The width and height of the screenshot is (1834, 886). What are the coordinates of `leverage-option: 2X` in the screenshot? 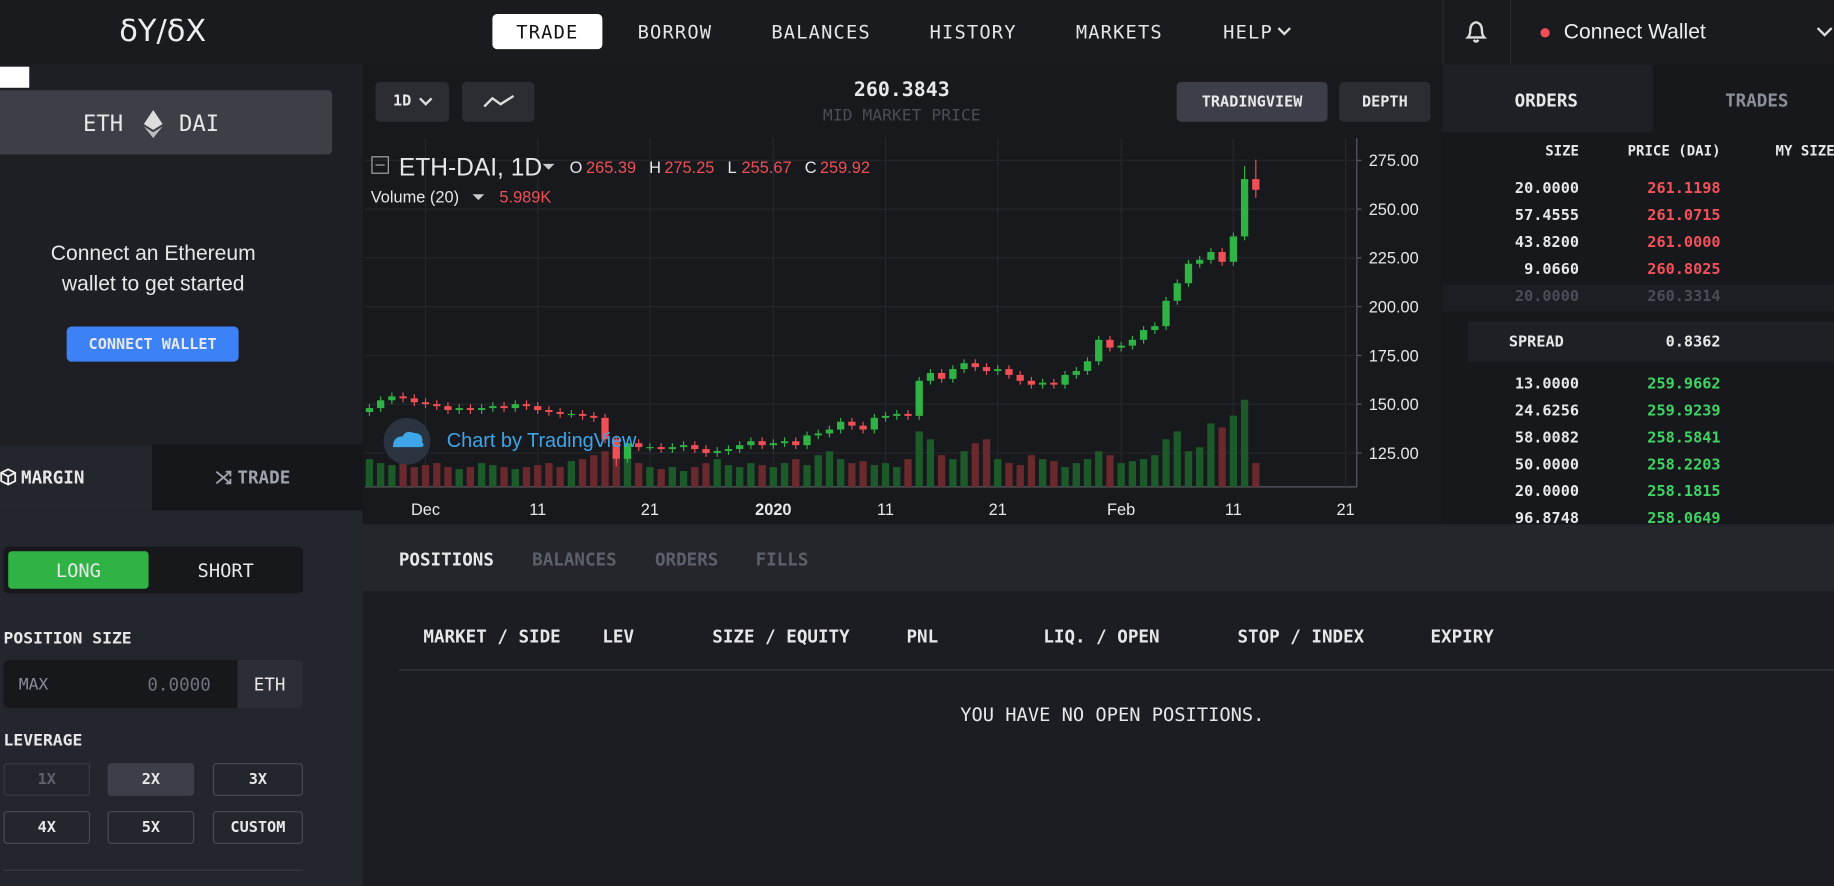 It's located at (151, 779).